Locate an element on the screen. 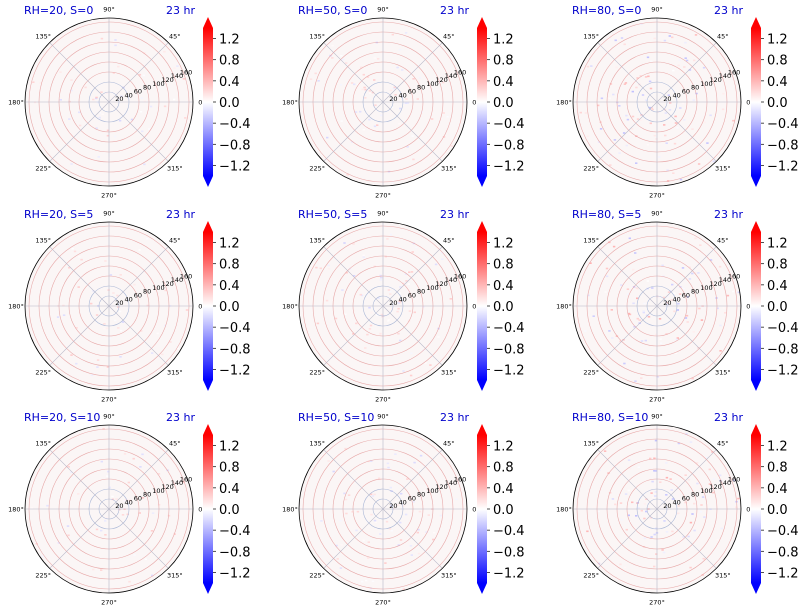 The image size is (799, 612). angular-tick-label: 225° is located at coordinates (317, 168).